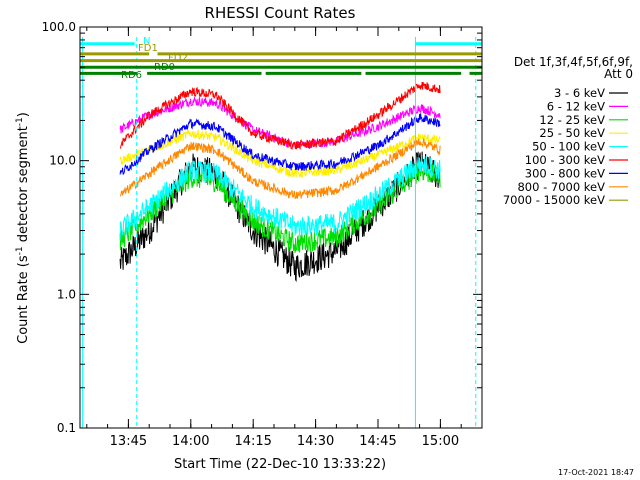  What do you see at coordinates (572, 120) in the screenshot?
I see `legend-entry-label: 12 - 25 keV` at bounding box center [572, 120].